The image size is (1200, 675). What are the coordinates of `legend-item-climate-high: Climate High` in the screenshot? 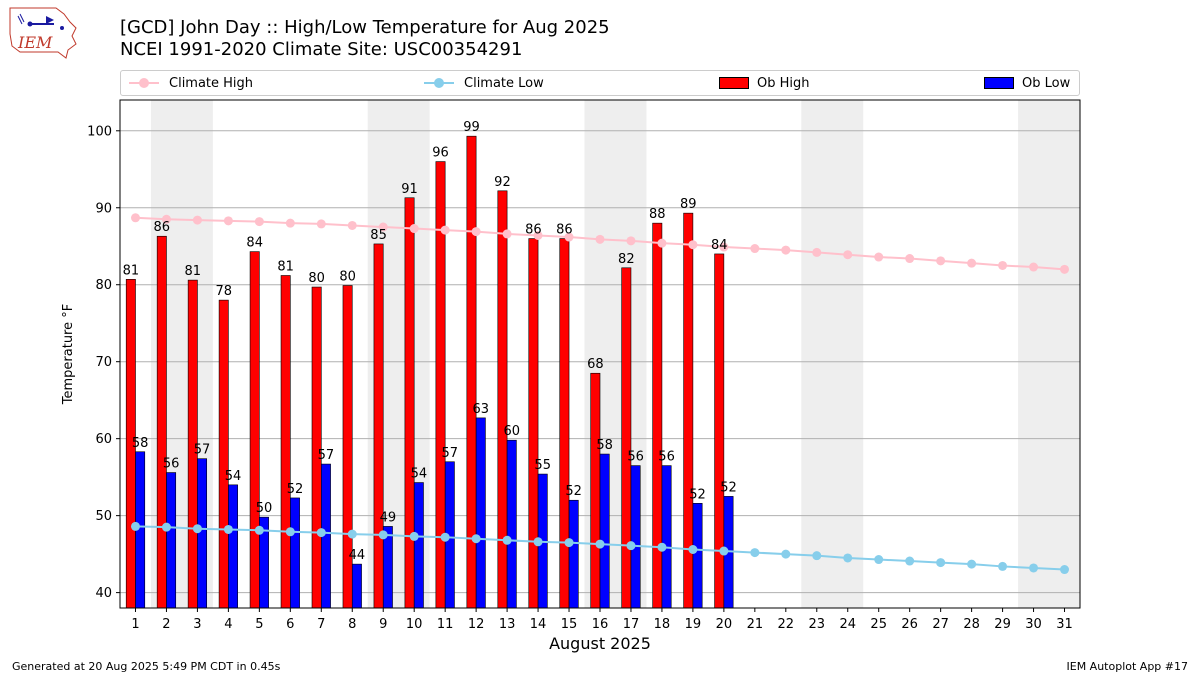 It's located at (191, 83).